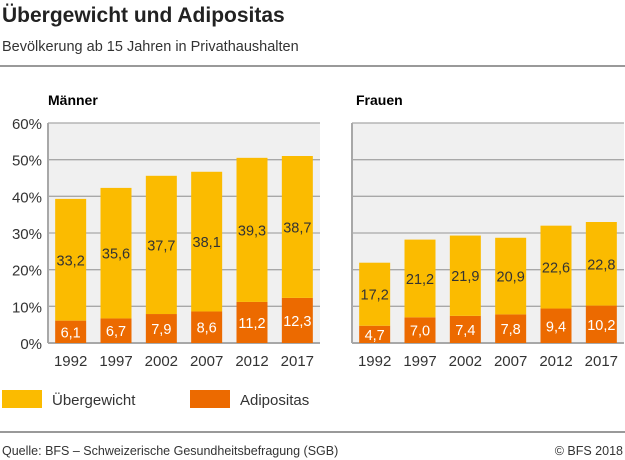 Image resolution: width=625 pixels, height=460 pixels. I want to click on y-tick-label: 30%, so click(27, 234).